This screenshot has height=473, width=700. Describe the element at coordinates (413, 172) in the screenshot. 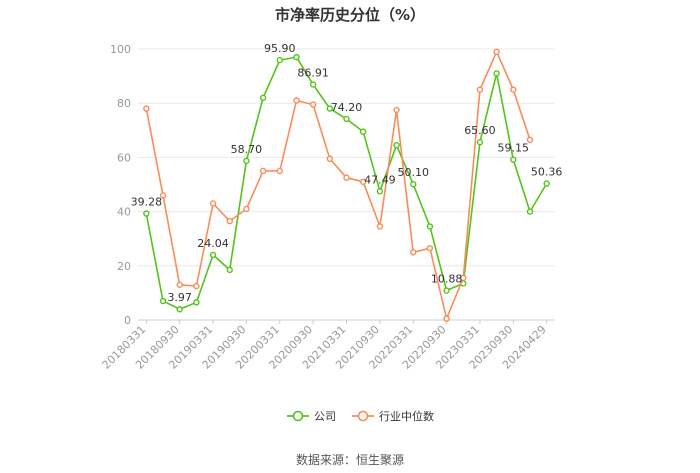

I see `data-label: 50.10` at that location.